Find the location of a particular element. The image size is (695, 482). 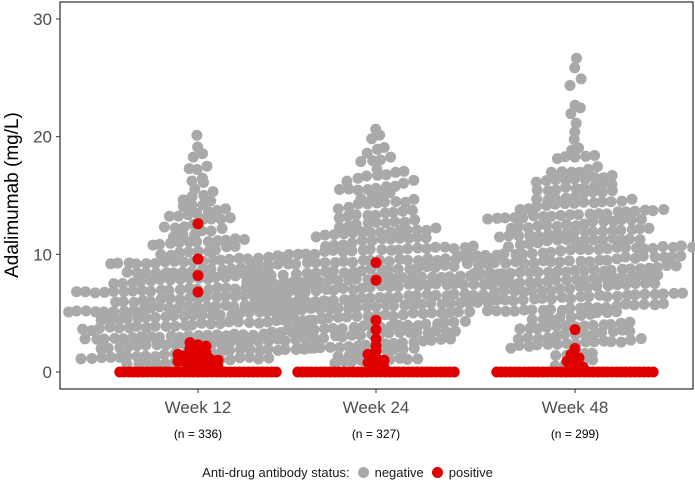

legend-positive-label: positive is located at coordinates (470, 472).